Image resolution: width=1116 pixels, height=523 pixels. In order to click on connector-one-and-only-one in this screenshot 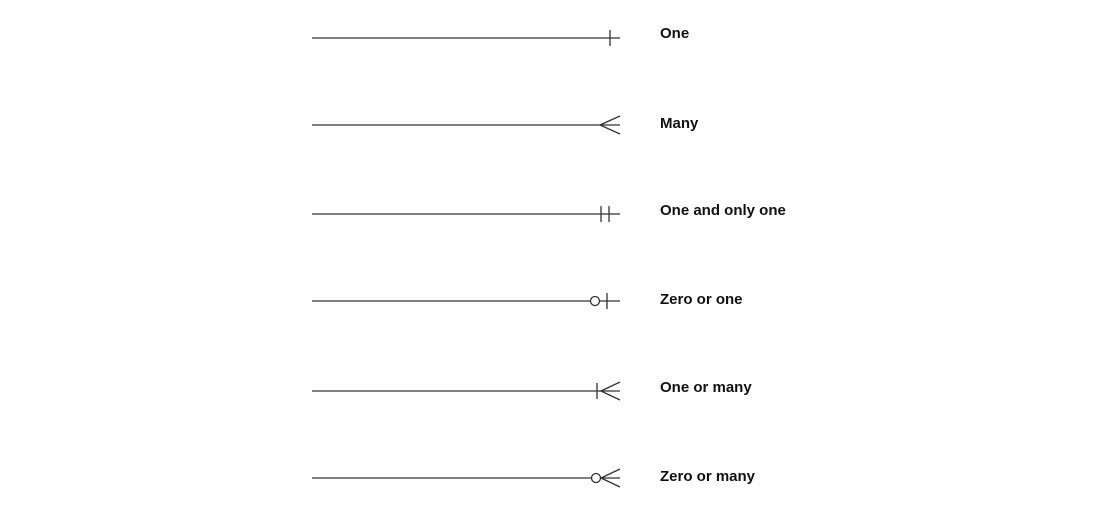, I will do `click(466, 214)`.